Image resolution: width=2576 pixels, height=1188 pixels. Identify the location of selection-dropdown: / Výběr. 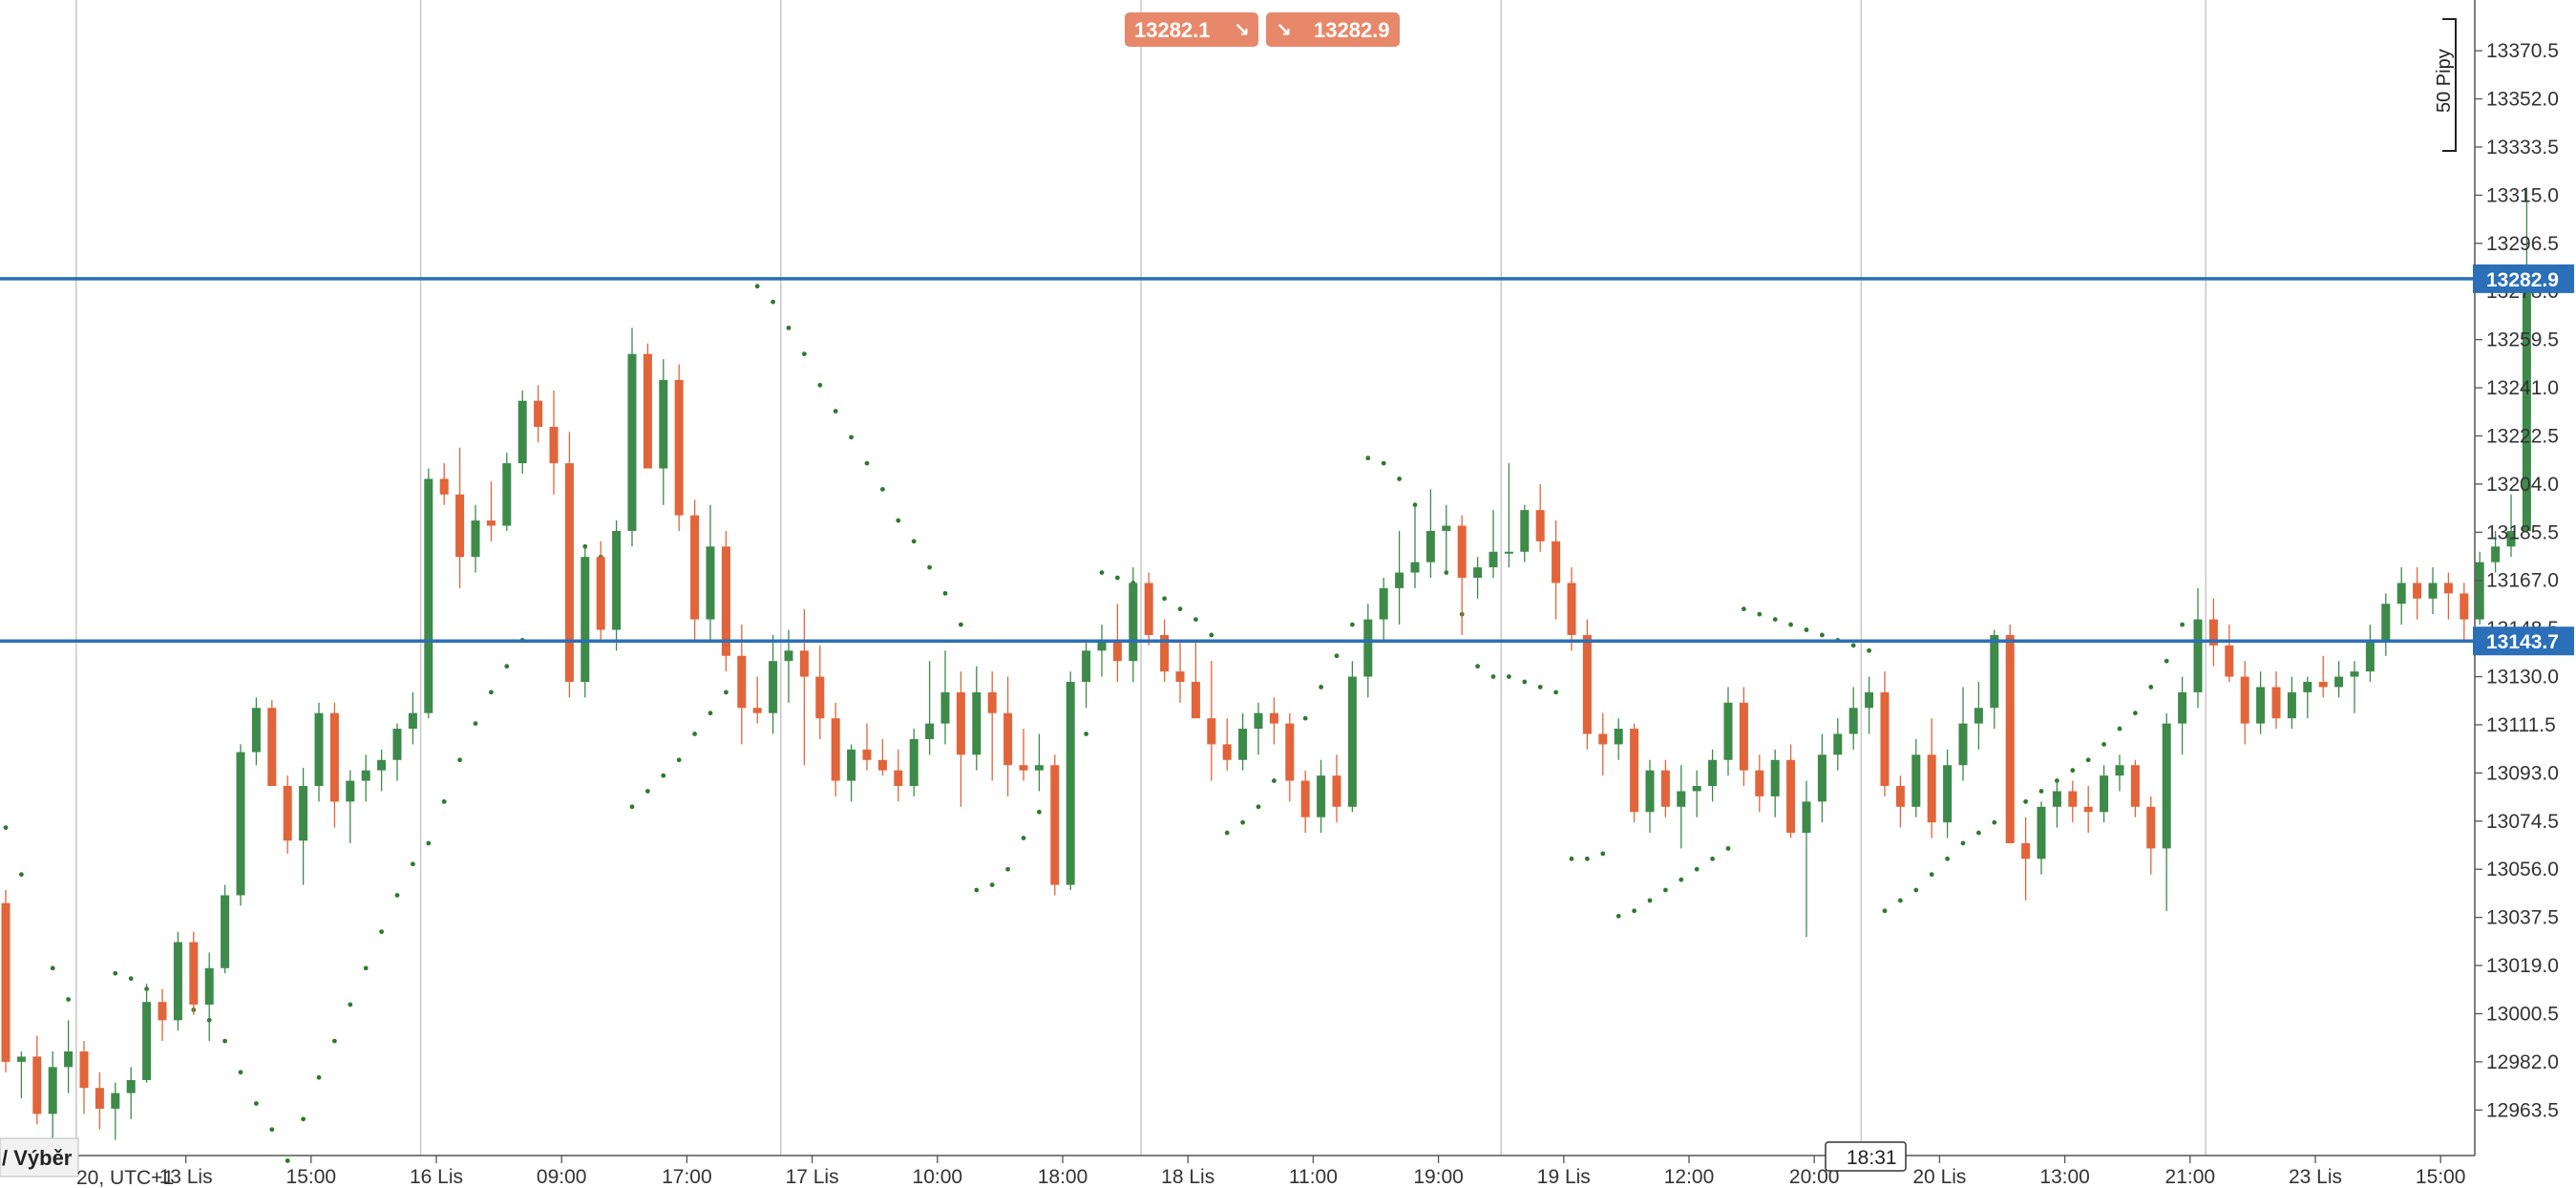
(39, 1157).